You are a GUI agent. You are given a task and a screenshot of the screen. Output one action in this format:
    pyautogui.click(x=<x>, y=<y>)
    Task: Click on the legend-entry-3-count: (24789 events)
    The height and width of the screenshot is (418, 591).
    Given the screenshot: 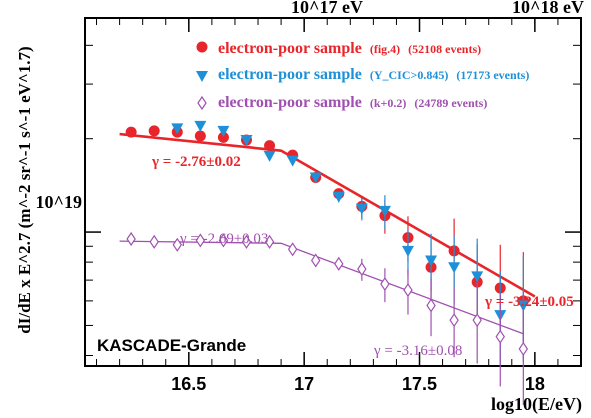 What is the action you would take?
    pyautogui.click(x=450, y=103)
    